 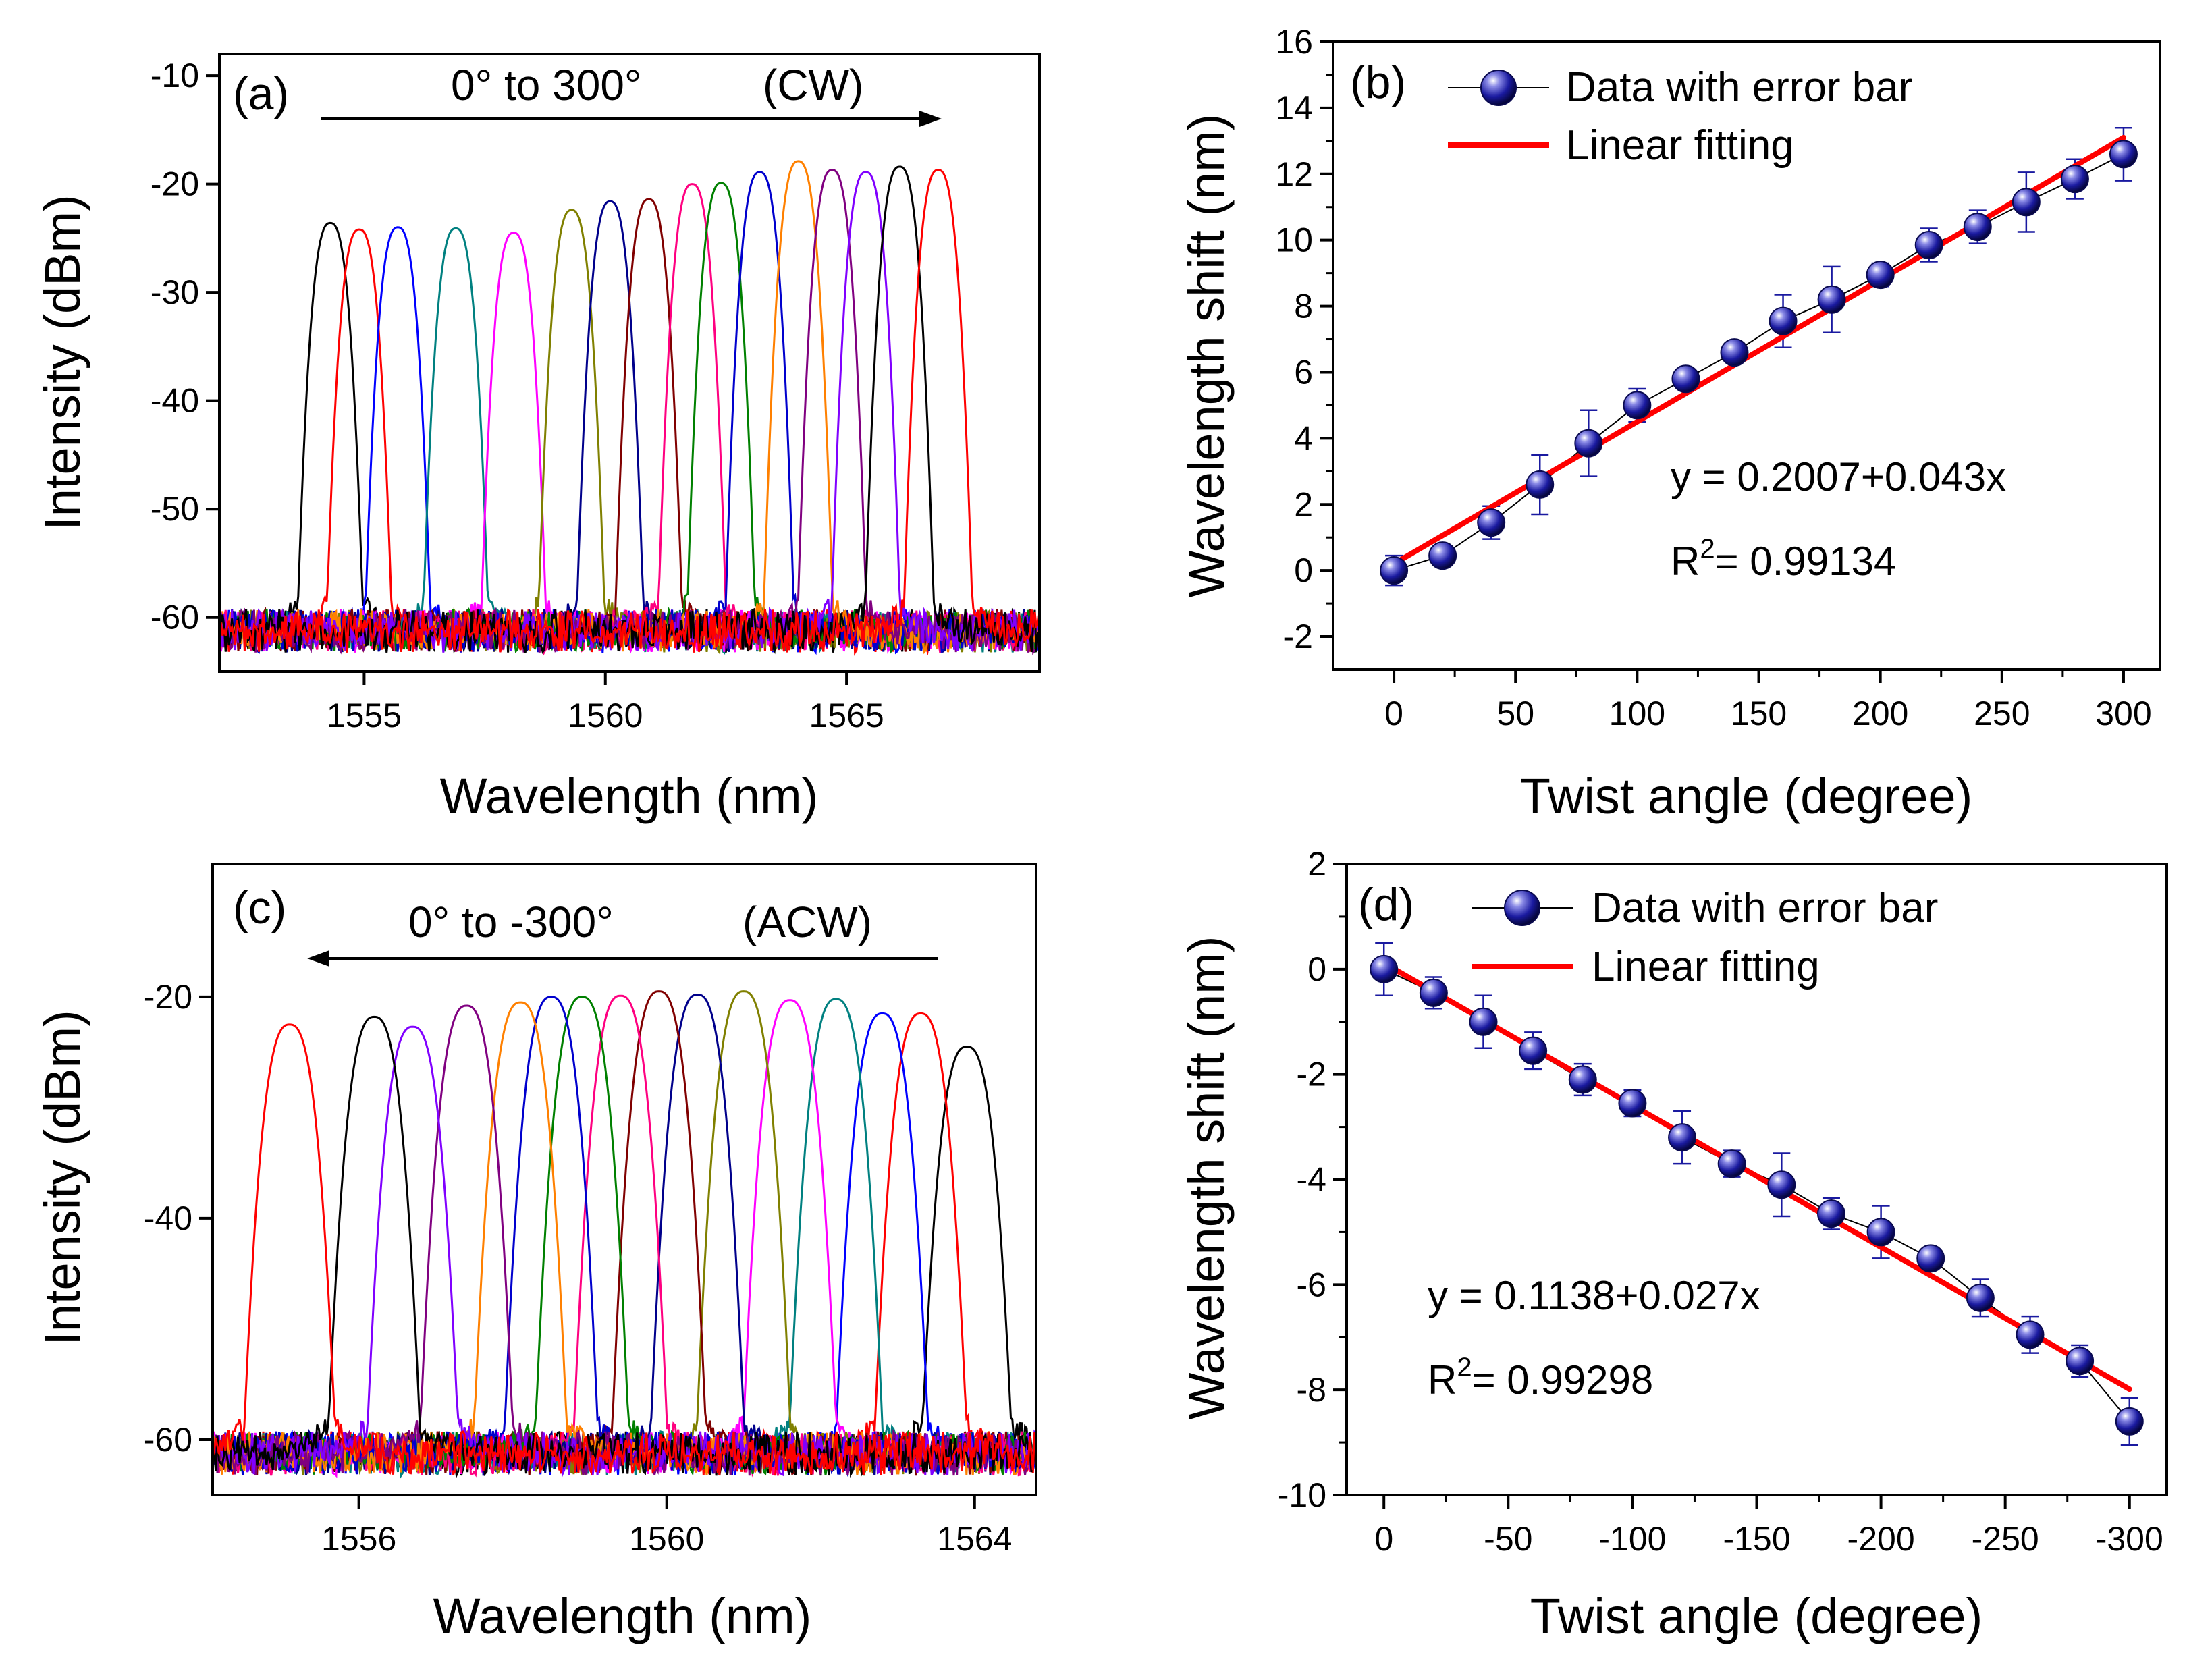 I want to click on spectrum--280°, so click(x=624, y=1246).